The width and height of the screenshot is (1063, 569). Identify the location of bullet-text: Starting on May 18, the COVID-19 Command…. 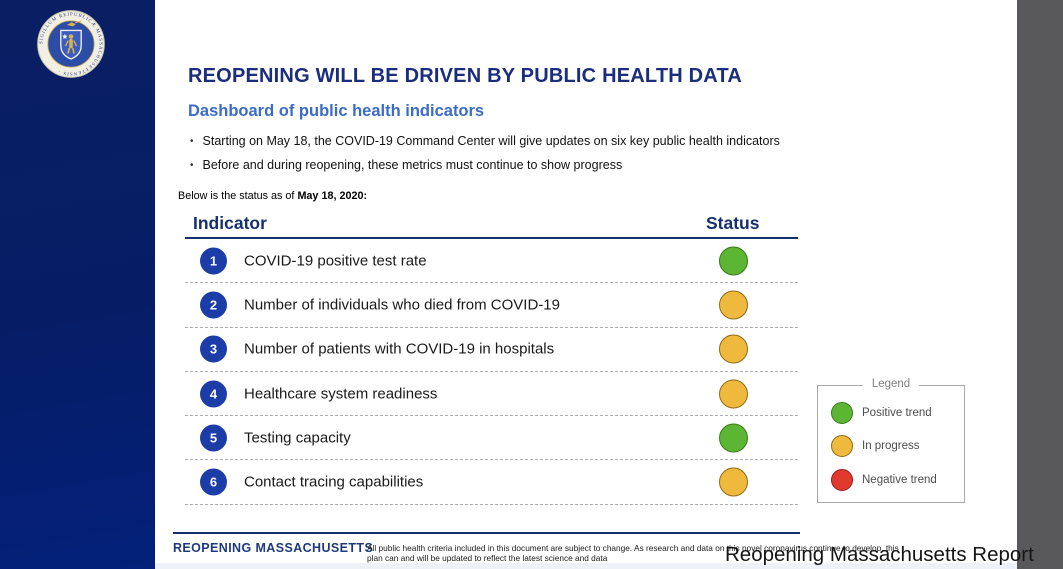
(491, 141).